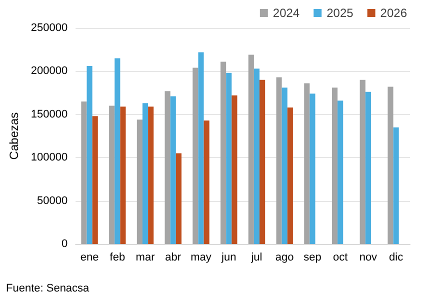  I want to click on x-tick-label: ene, so click(89, 258).